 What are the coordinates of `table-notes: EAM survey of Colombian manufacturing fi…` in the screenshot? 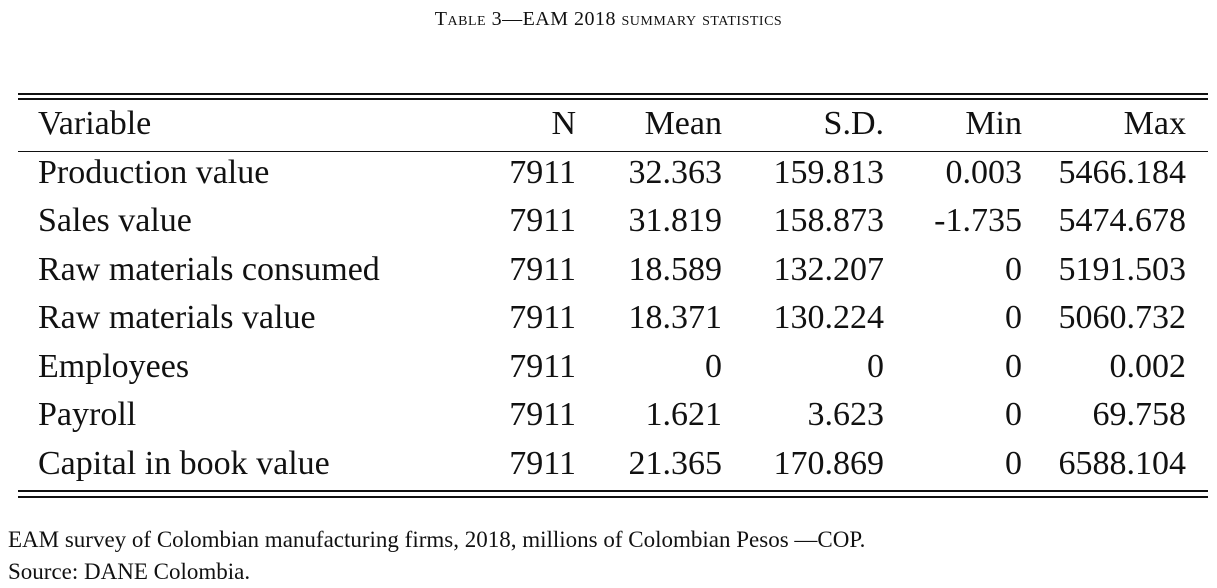 It's located at (436, 556).